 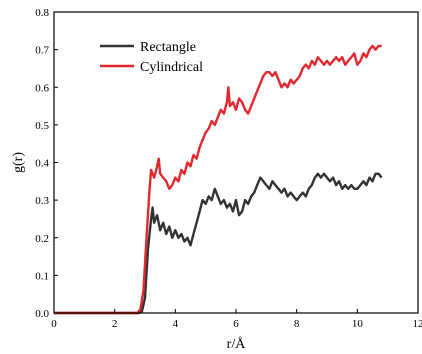 I want to click on x-tick-label: 0, so click(x=54, y=324).